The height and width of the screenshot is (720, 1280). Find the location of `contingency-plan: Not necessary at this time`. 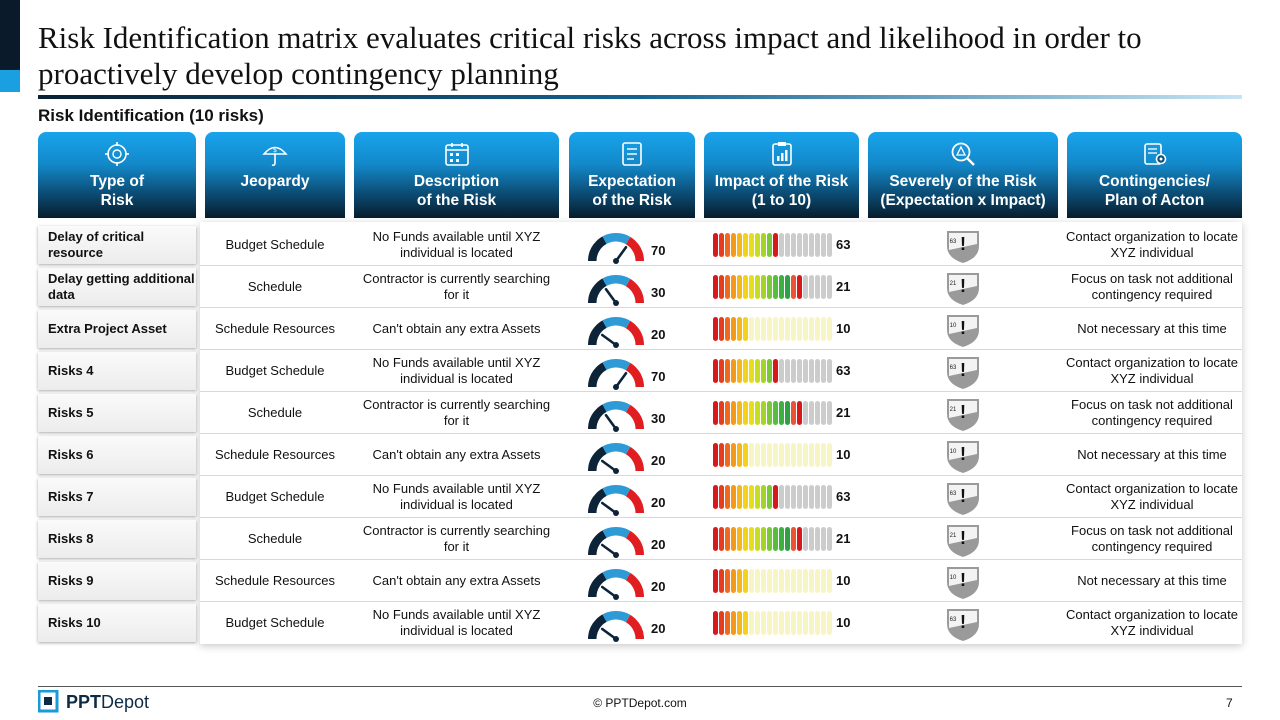

contingency-plan: Not necessary at this time is located at coordinates (1152, 328).